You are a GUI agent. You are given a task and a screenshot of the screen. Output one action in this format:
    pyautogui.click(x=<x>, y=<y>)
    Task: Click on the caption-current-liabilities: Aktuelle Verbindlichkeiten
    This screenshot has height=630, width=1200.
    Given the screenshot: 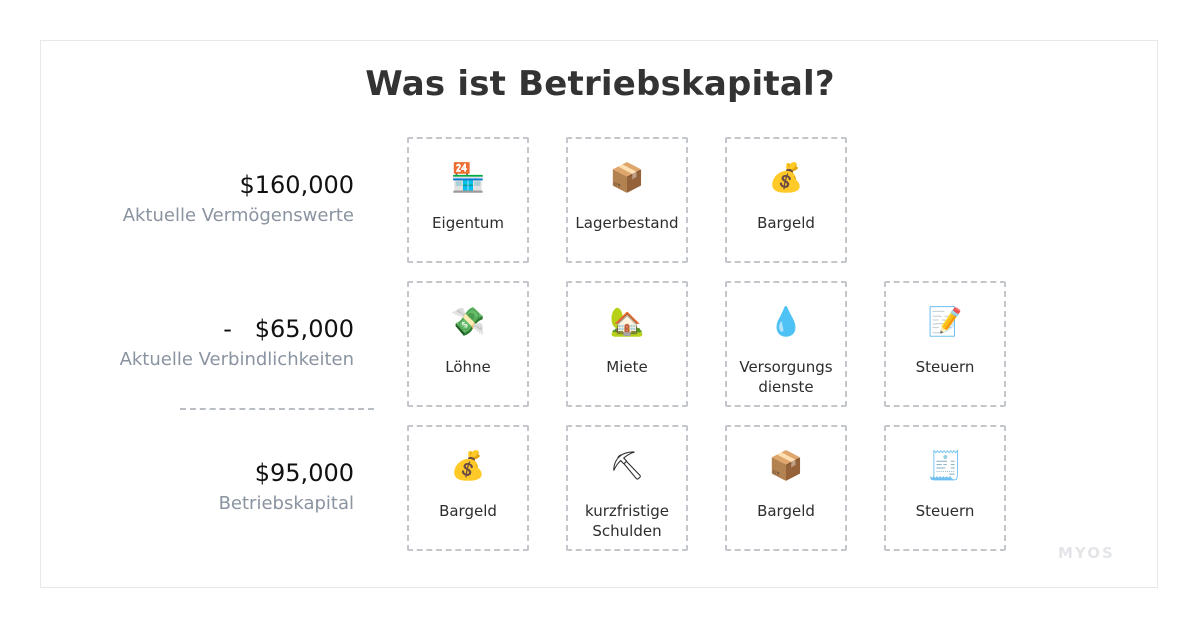 What is the action you would take?
    pyautogui.click(x=236, y=359)
    